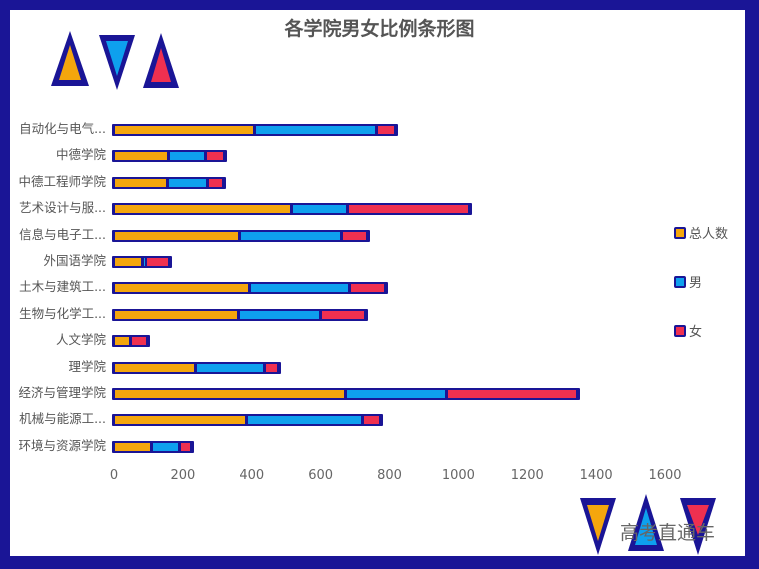 The width and height of the screenshot is (759, 569). I want to click on category-label: 外国语学院, so click(74, 260).